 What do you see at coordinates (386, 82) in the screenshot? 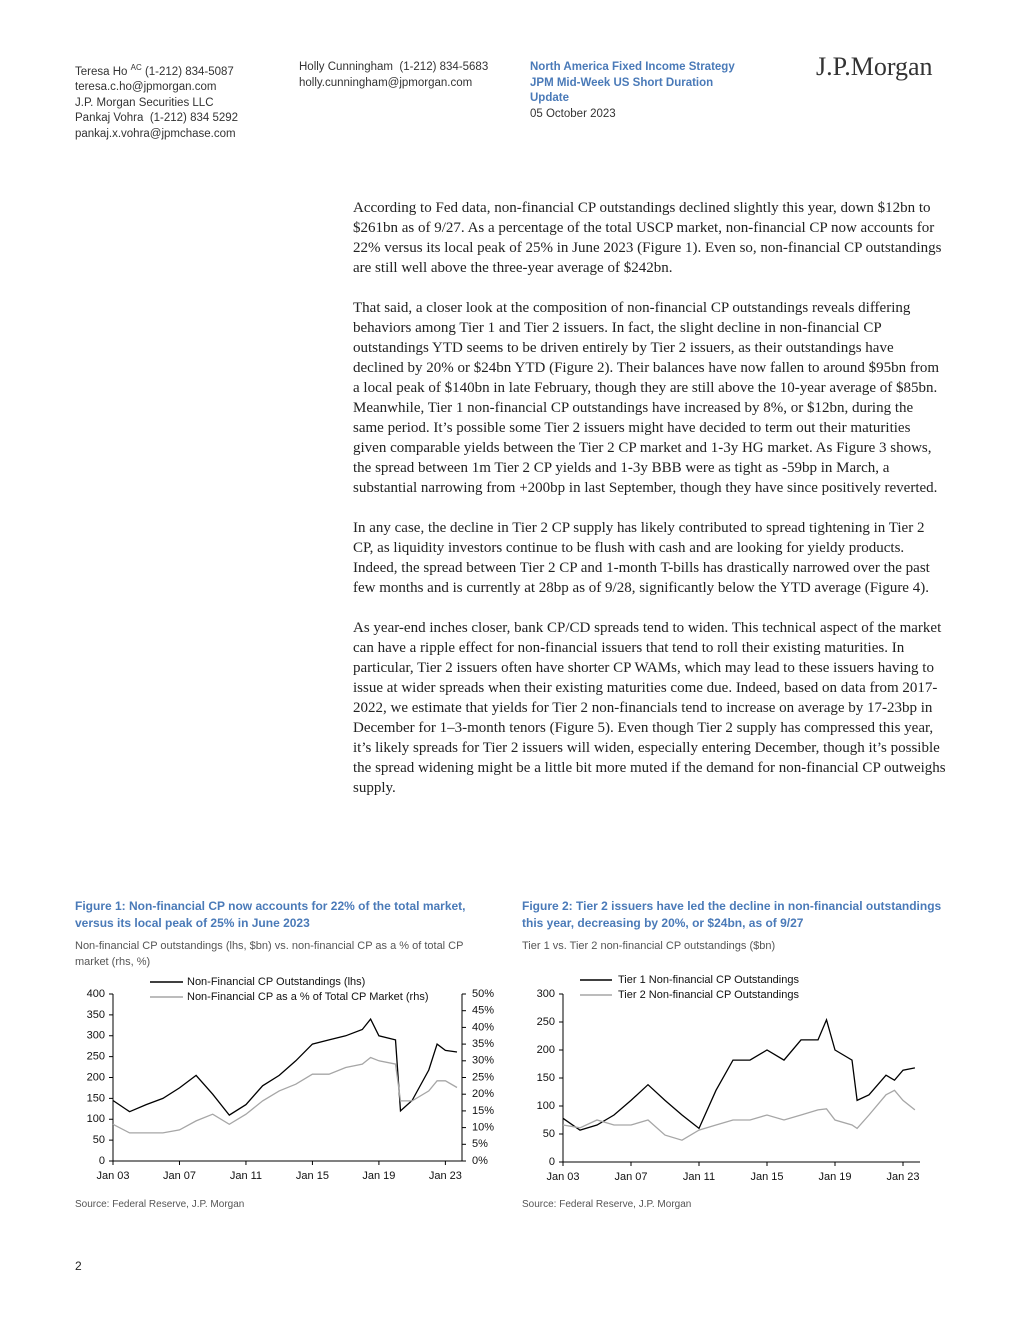
I see `author-email: holly.cunningham@jpmorgan.com` at bounding box center [386, 82].